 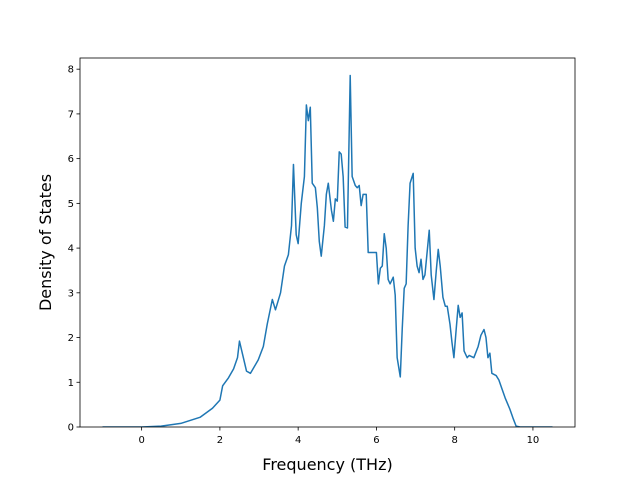 What do you see at coordinates (327, 464) in the screenshot?
I see `x-axis-label: Frequency (THz)` at bounding box center [327, 464].